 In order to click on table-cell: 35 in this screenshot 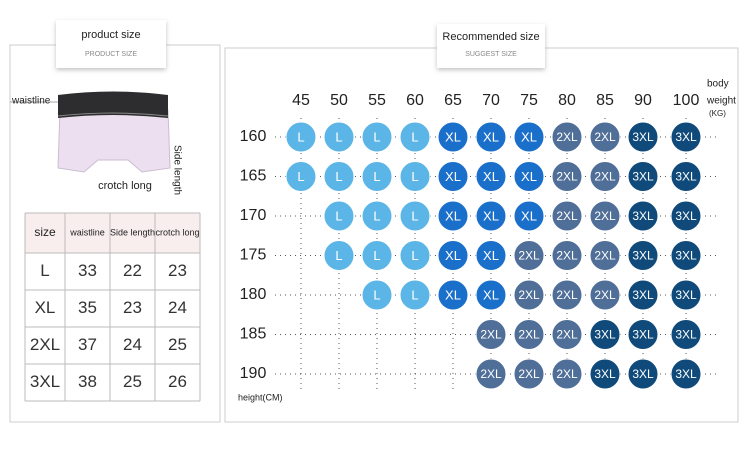, I will do `click(87, 307)`.